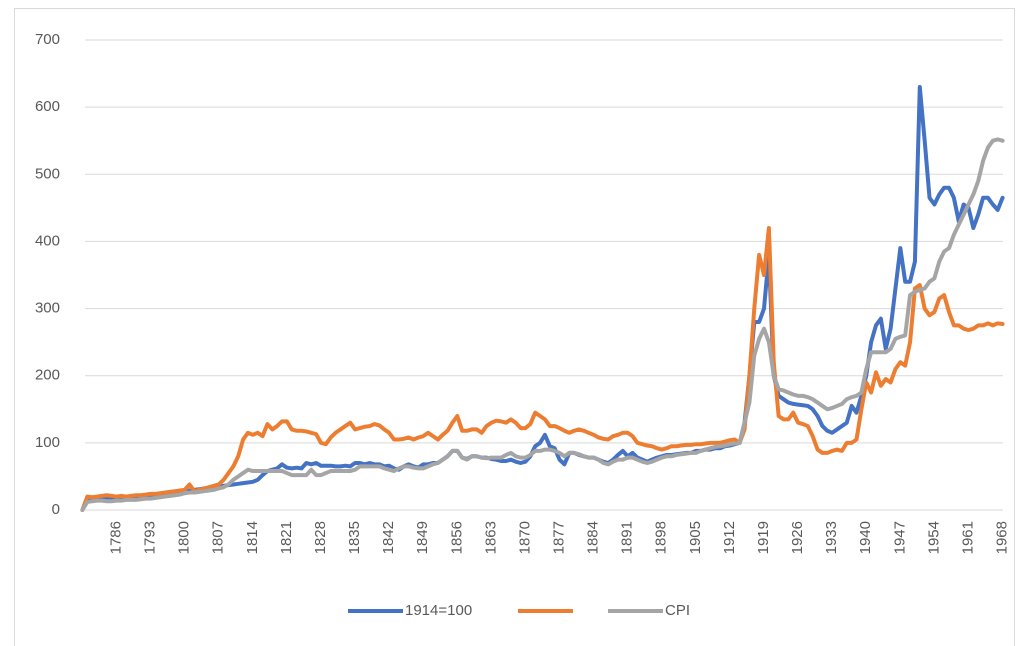  What do you see at coordinates (677, 610) in the screenshot?
I see `legend-label: CPI` at bounding box center [677, 610].